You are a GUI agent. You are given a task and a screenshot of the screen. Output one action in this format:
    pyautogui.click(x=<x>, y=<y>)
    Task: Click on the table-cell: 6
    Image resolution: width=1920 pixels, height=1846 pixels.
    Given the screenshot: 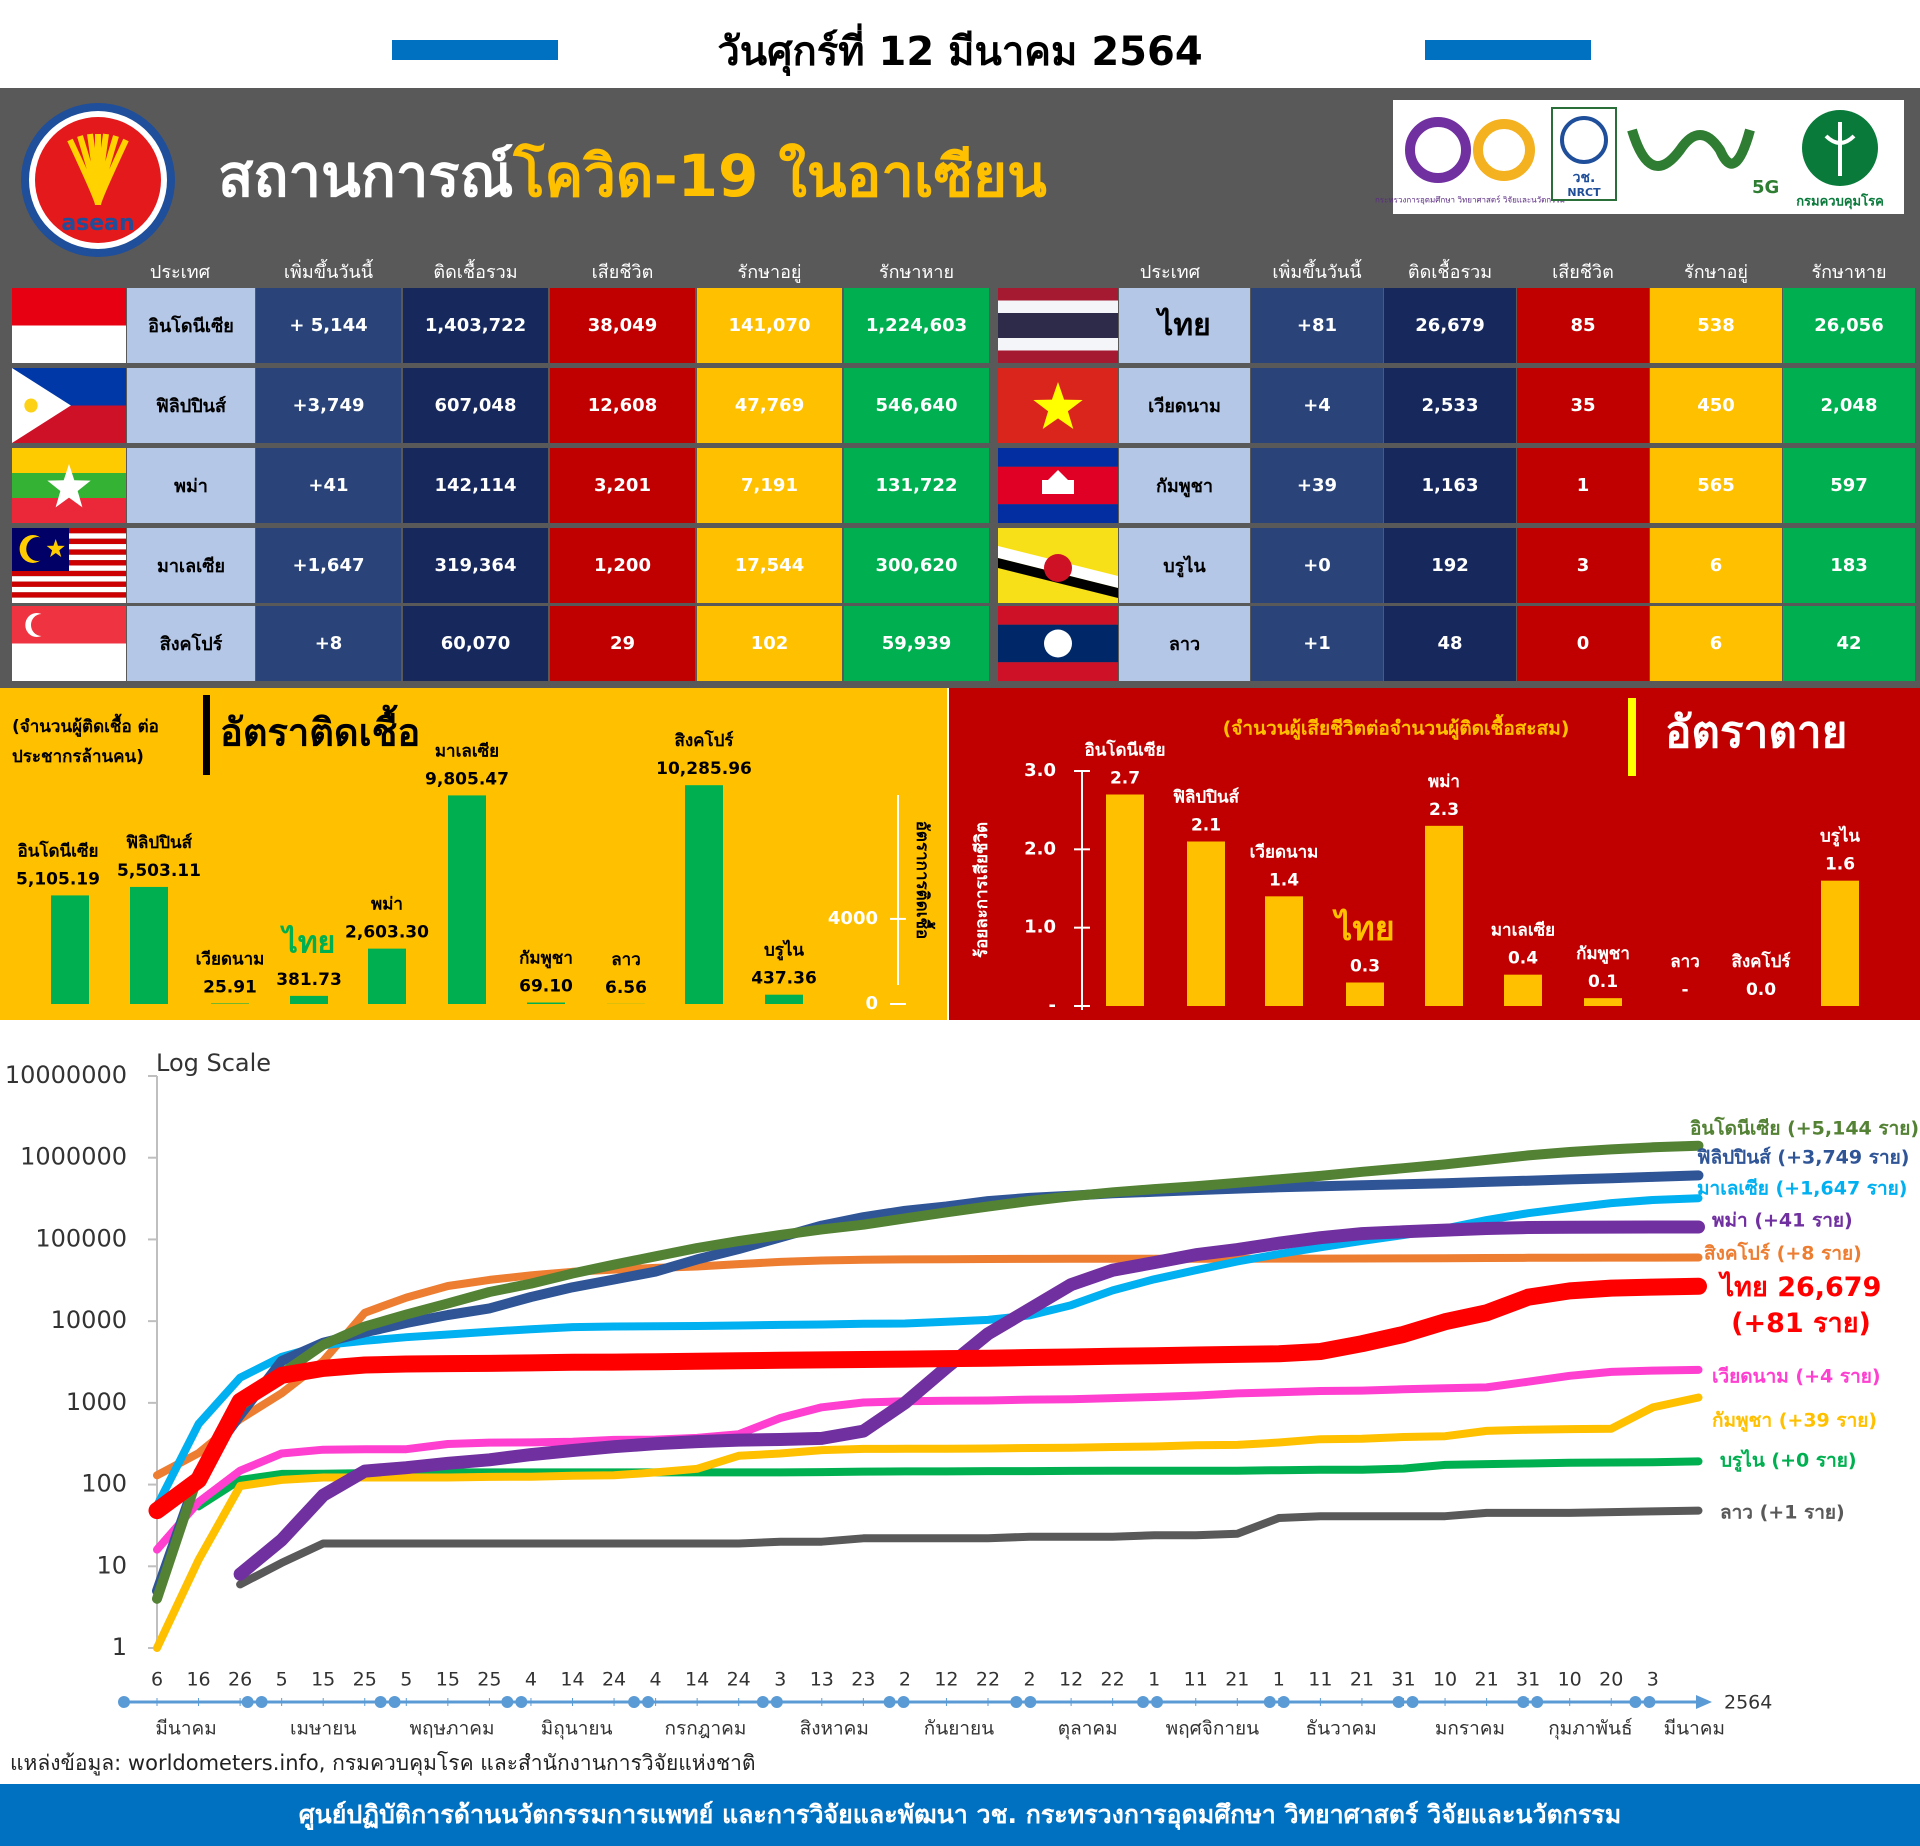 What is the action you would take?
    pyautogui.click(x=1716, y=565)
    